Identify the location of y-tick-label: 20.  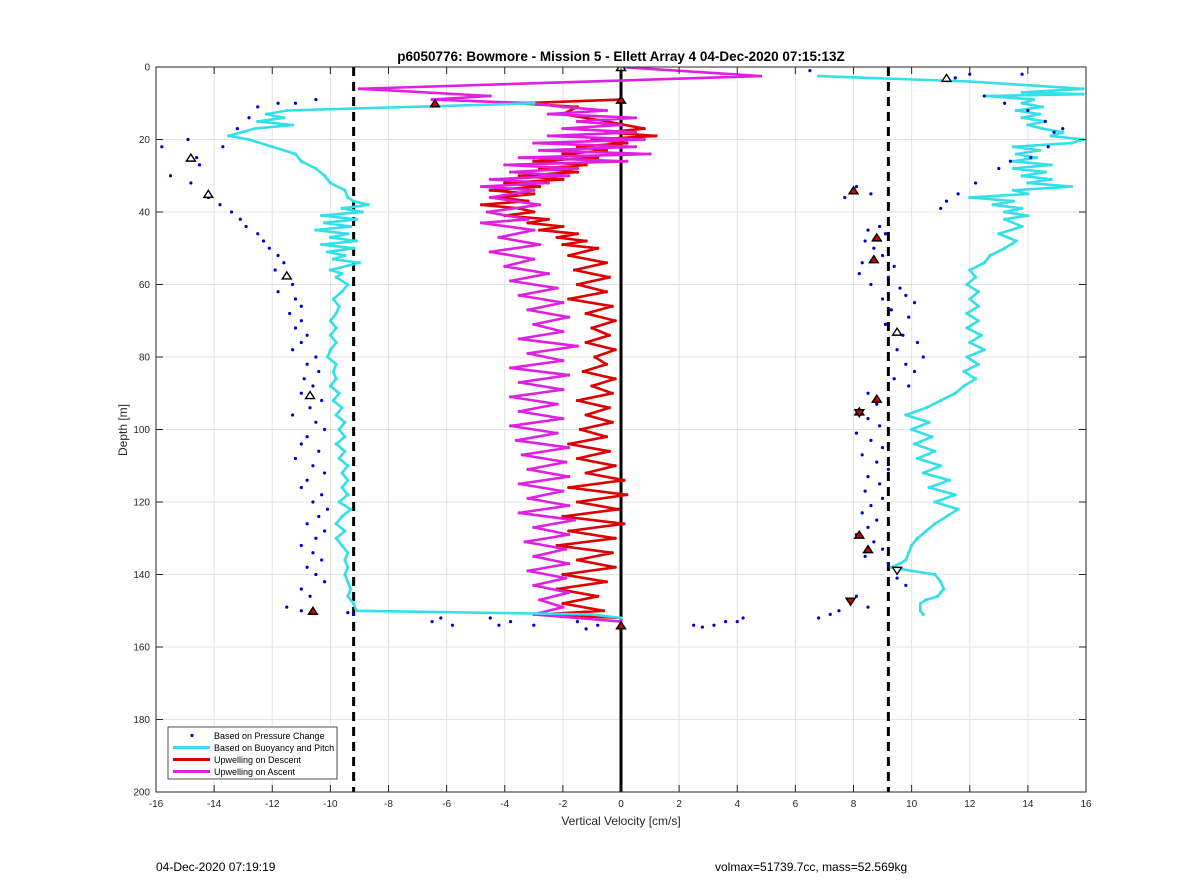
(145, 140).